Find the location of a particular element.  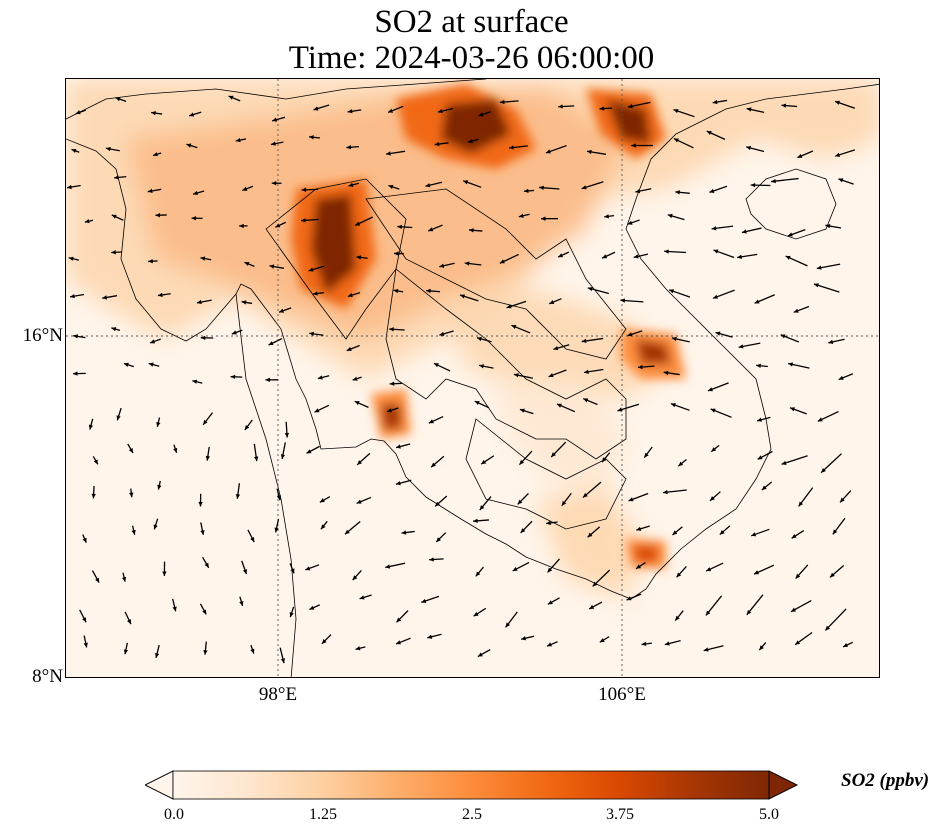

colorbar-tick: 0.0 is located at coordinates (174, 814).